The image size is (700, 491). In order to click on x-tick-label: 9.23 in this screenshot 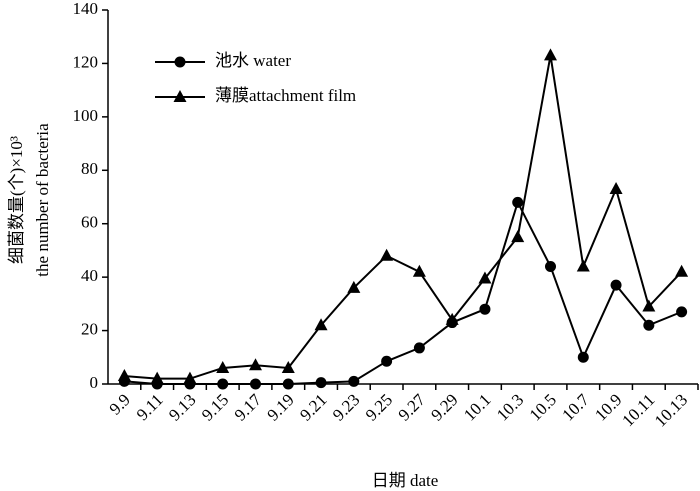, I will do `click(346, 407)`.